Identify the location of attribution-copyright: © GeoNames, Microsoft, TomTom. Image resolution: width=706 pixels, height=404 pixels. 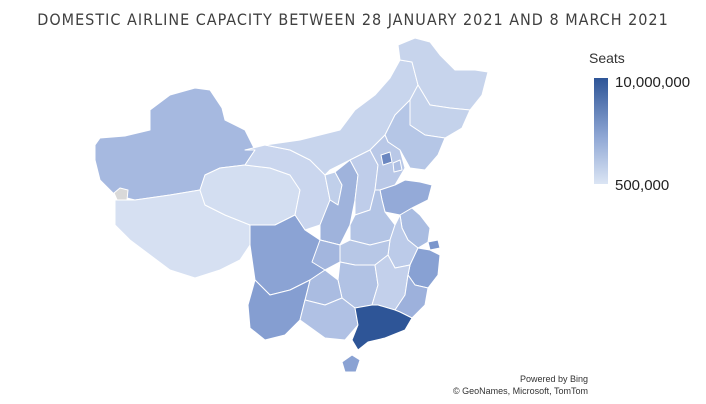
(520, 391).